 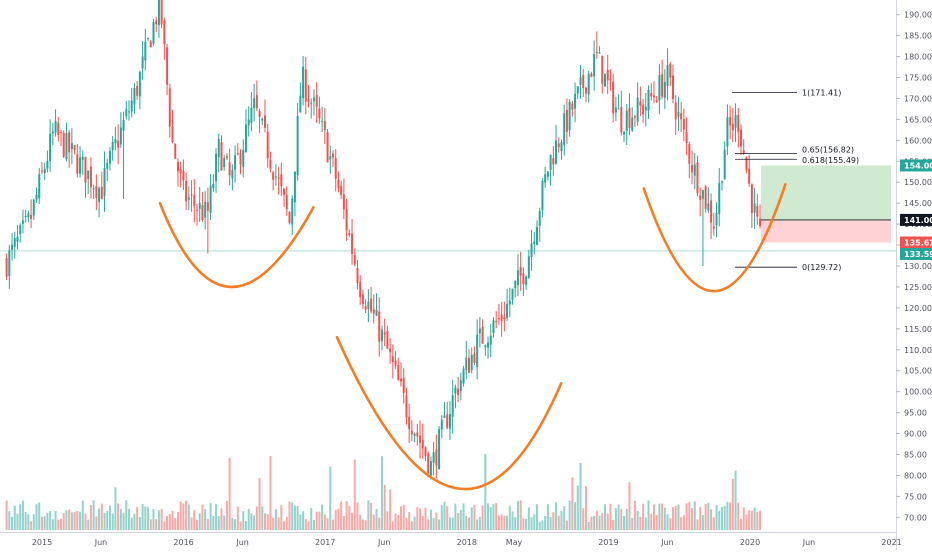 I want to click on y-tick-label: 90.00, so click(x=915, y=434).